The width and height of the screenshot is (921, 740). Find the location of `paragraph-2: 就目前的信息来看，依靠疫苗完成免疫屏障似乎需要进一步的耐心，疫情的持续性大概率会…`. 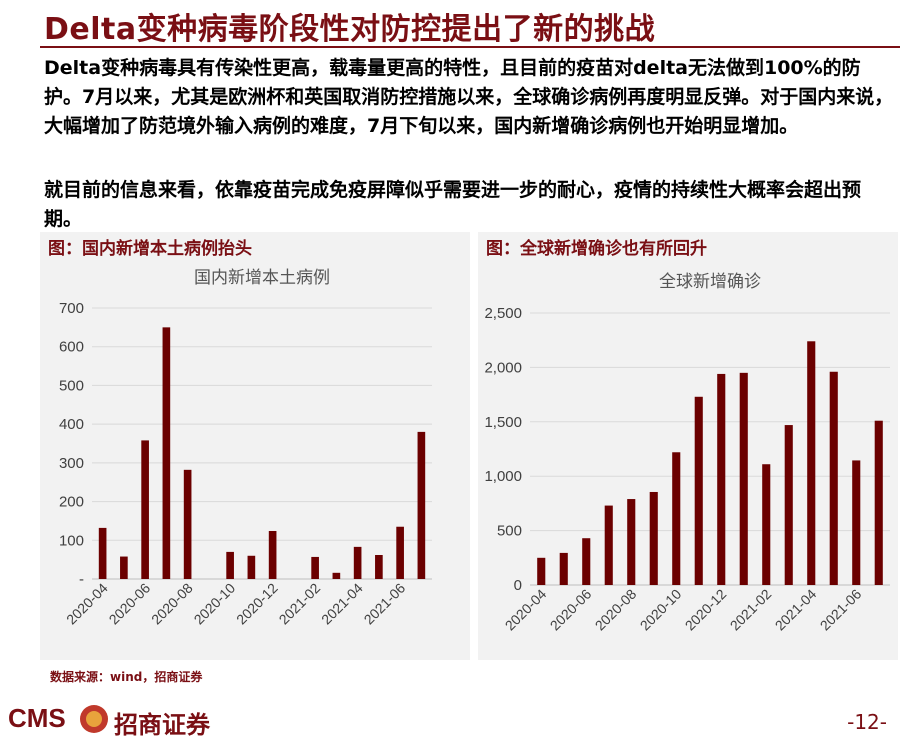

paragraph-2: 就目前的信息来看，依靠疫苗完成免疫屏障似乎需要进一步的耐心，疫情的持续性大概率会… is located at coordinates (453, 204).